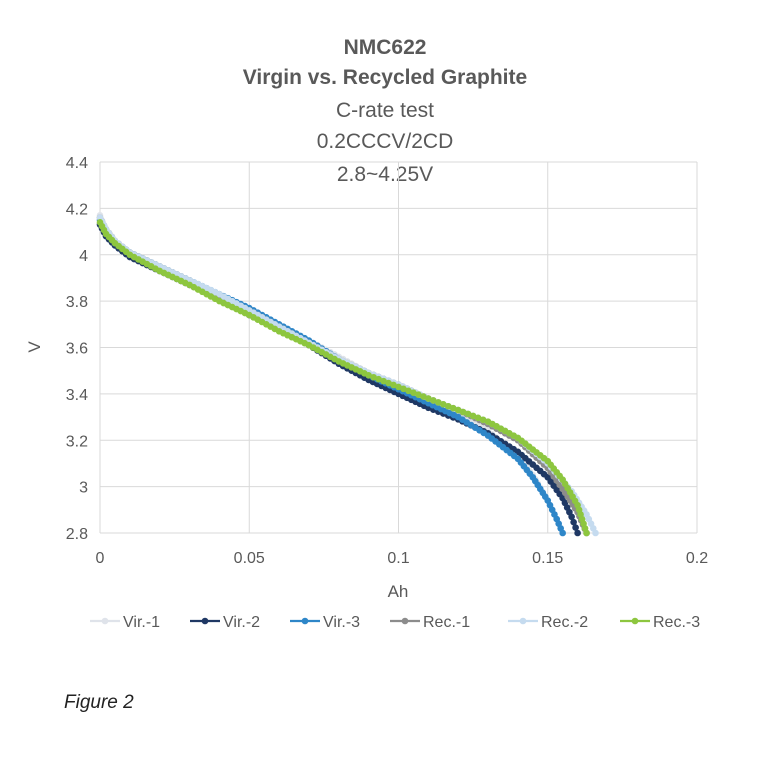 This screenshot has width=768, height=768. I want to click on chart-subtitle-line-1: C-rate test, so click(385, 110).